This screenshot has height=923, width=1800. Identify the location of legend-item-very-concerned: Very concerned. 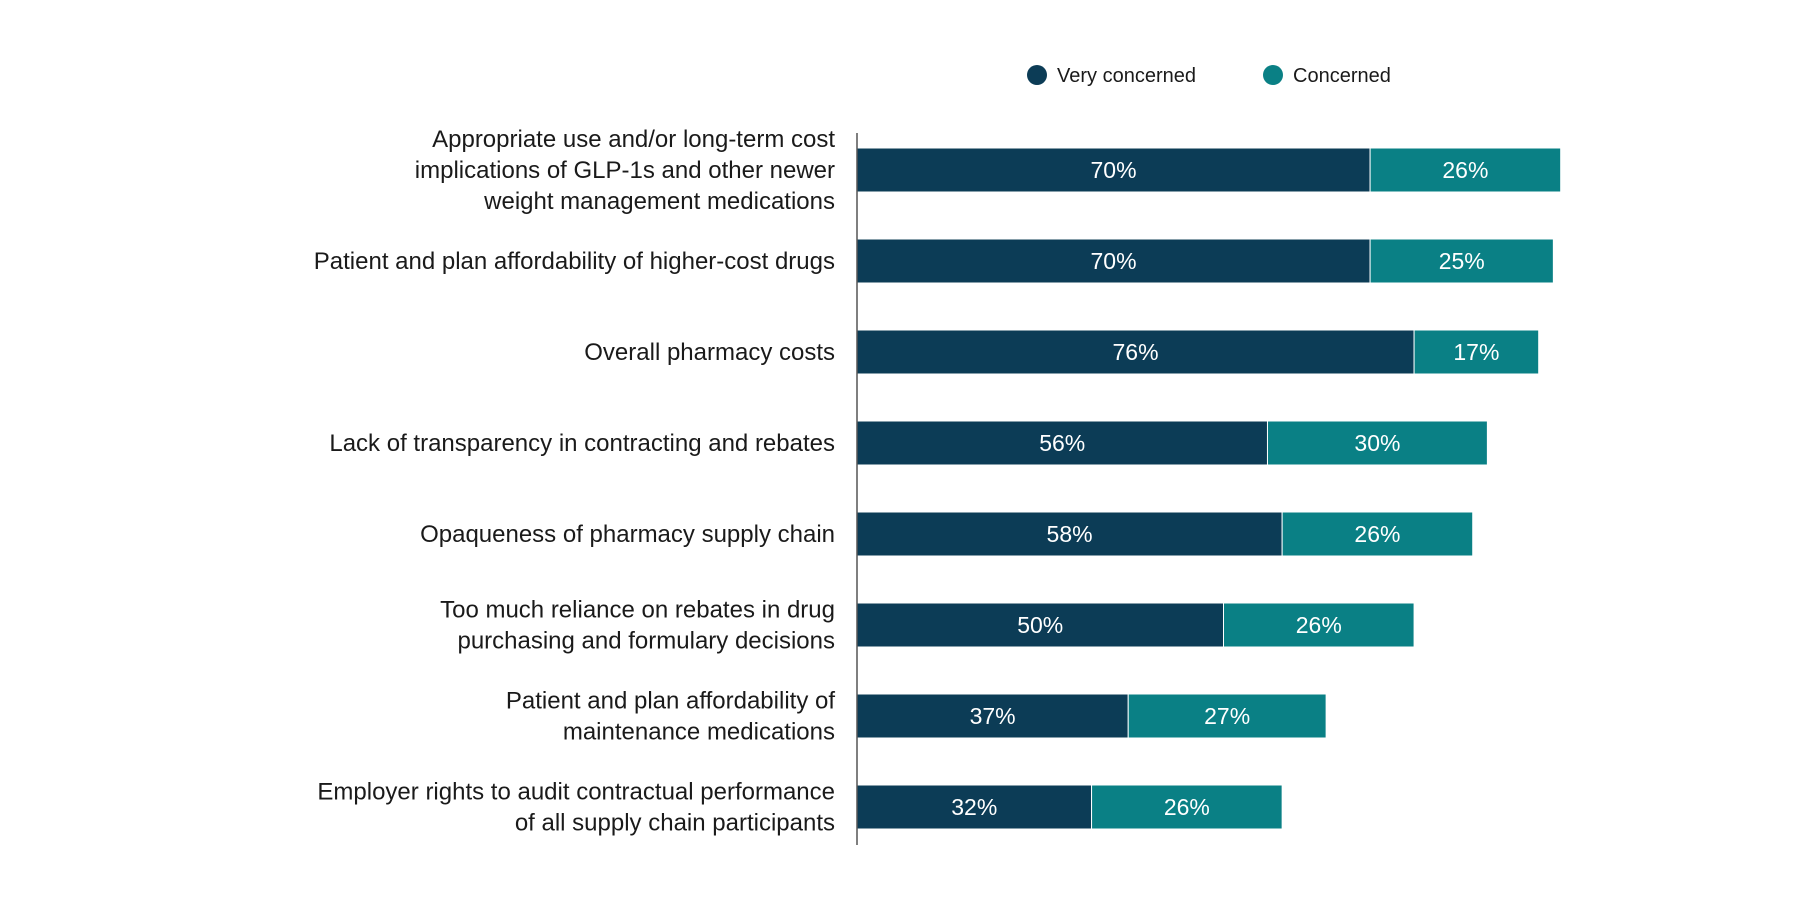
(1111, 76).